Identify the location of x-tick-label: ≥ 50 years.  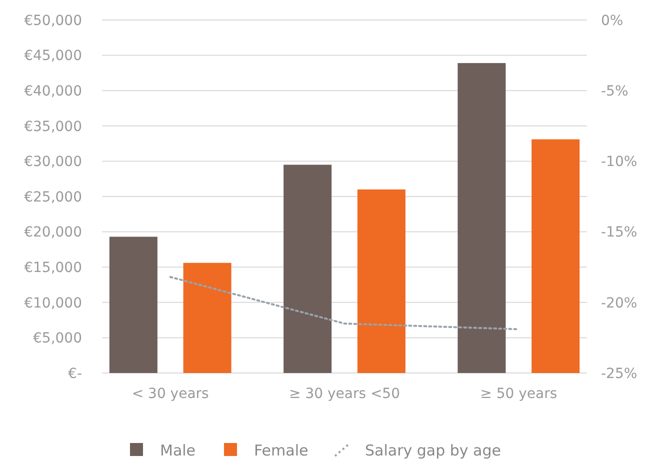
(519, 394).